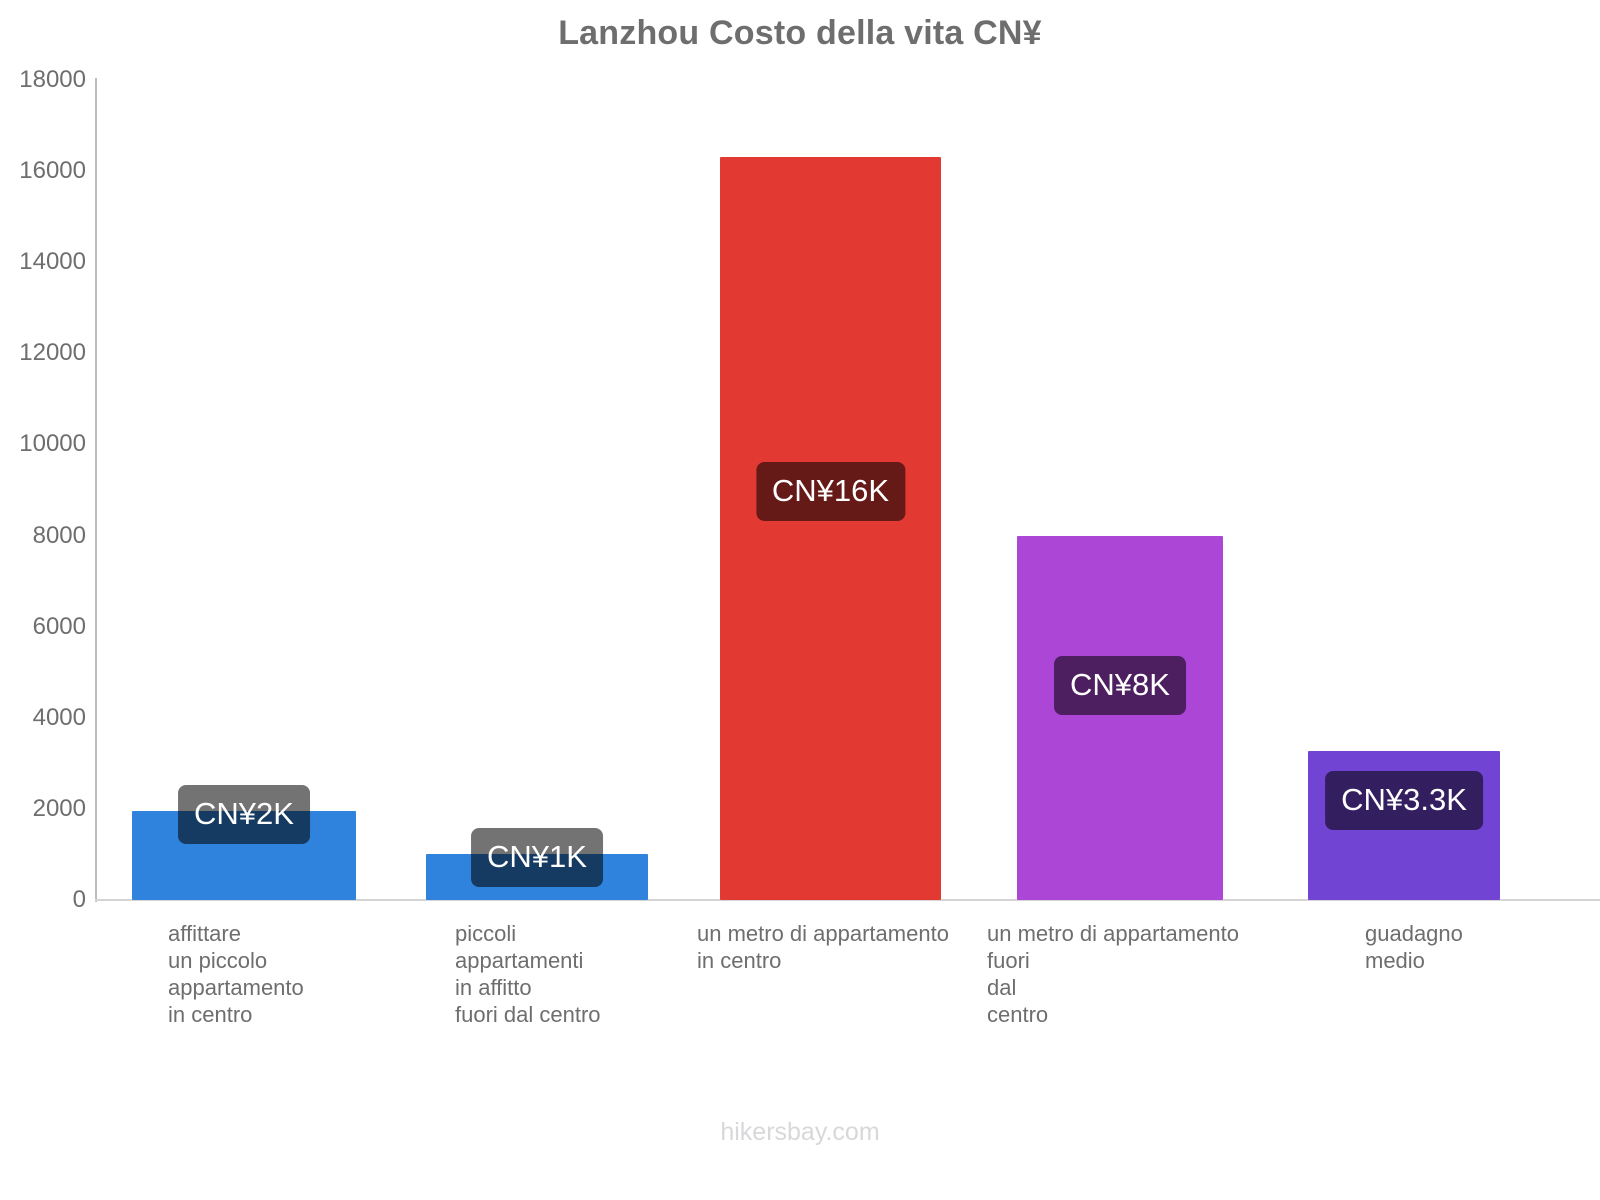 This screenshot has height=1200, width=1600. Describe the element at coordinates (244, 815) in the screenshot. I see `bar-value-label: CN¥2K` at that location.